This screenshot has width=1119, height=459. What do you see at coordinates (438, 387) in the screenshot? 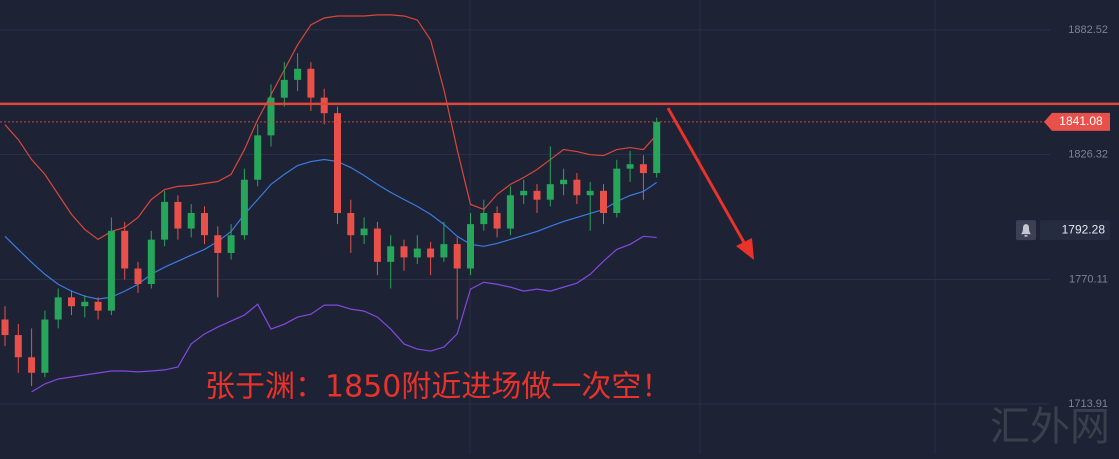
I see `annotation: 张于渊：1850附近进场做一次空！` at bounding box center [438, 387].